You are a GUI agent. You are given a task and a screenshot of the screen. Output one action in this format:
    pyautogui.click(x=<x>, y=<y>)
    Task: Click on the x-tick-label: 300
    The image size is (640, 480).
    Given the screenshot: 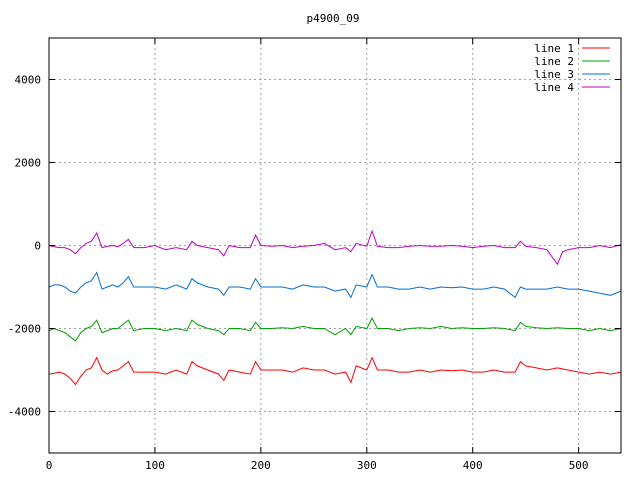 What is the action you would take?
    pyautogui.click(x=367, y=465)
    